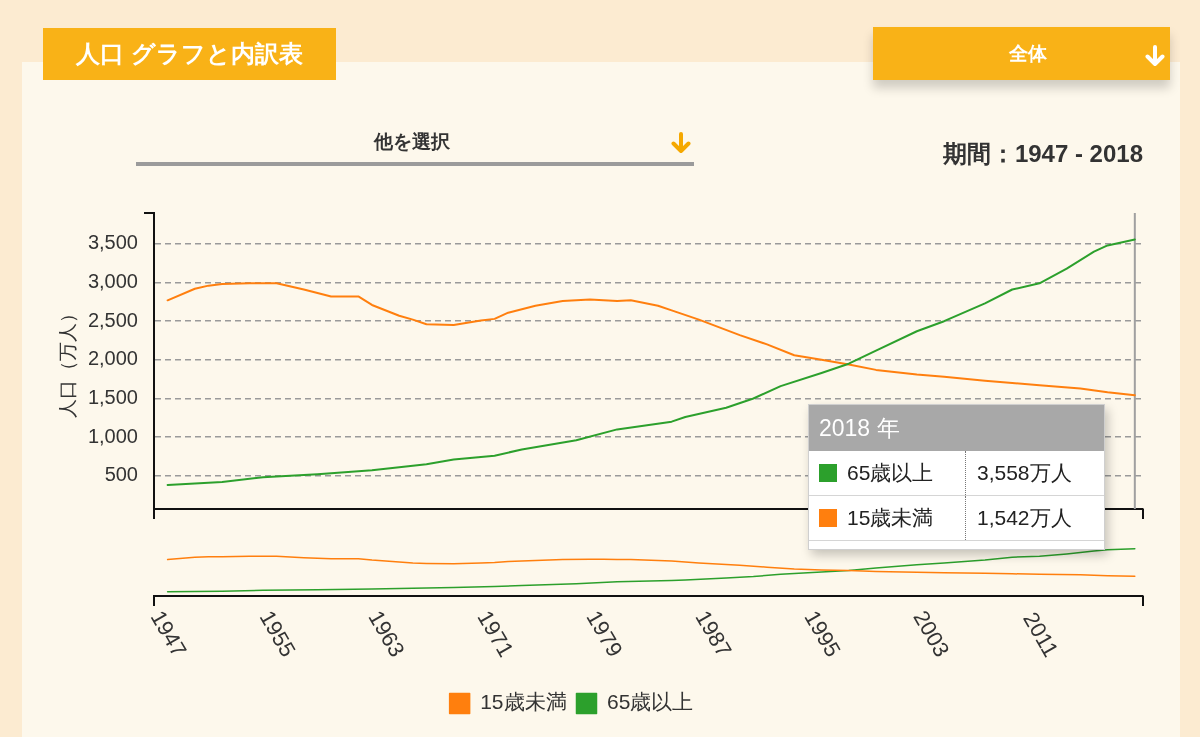 The width and height of the screenshot is (1200, 737). What do you see at coordinates (415, 144) in the screenshot?
I see `select-field: 他を選択` at bounding box center [415, 144].